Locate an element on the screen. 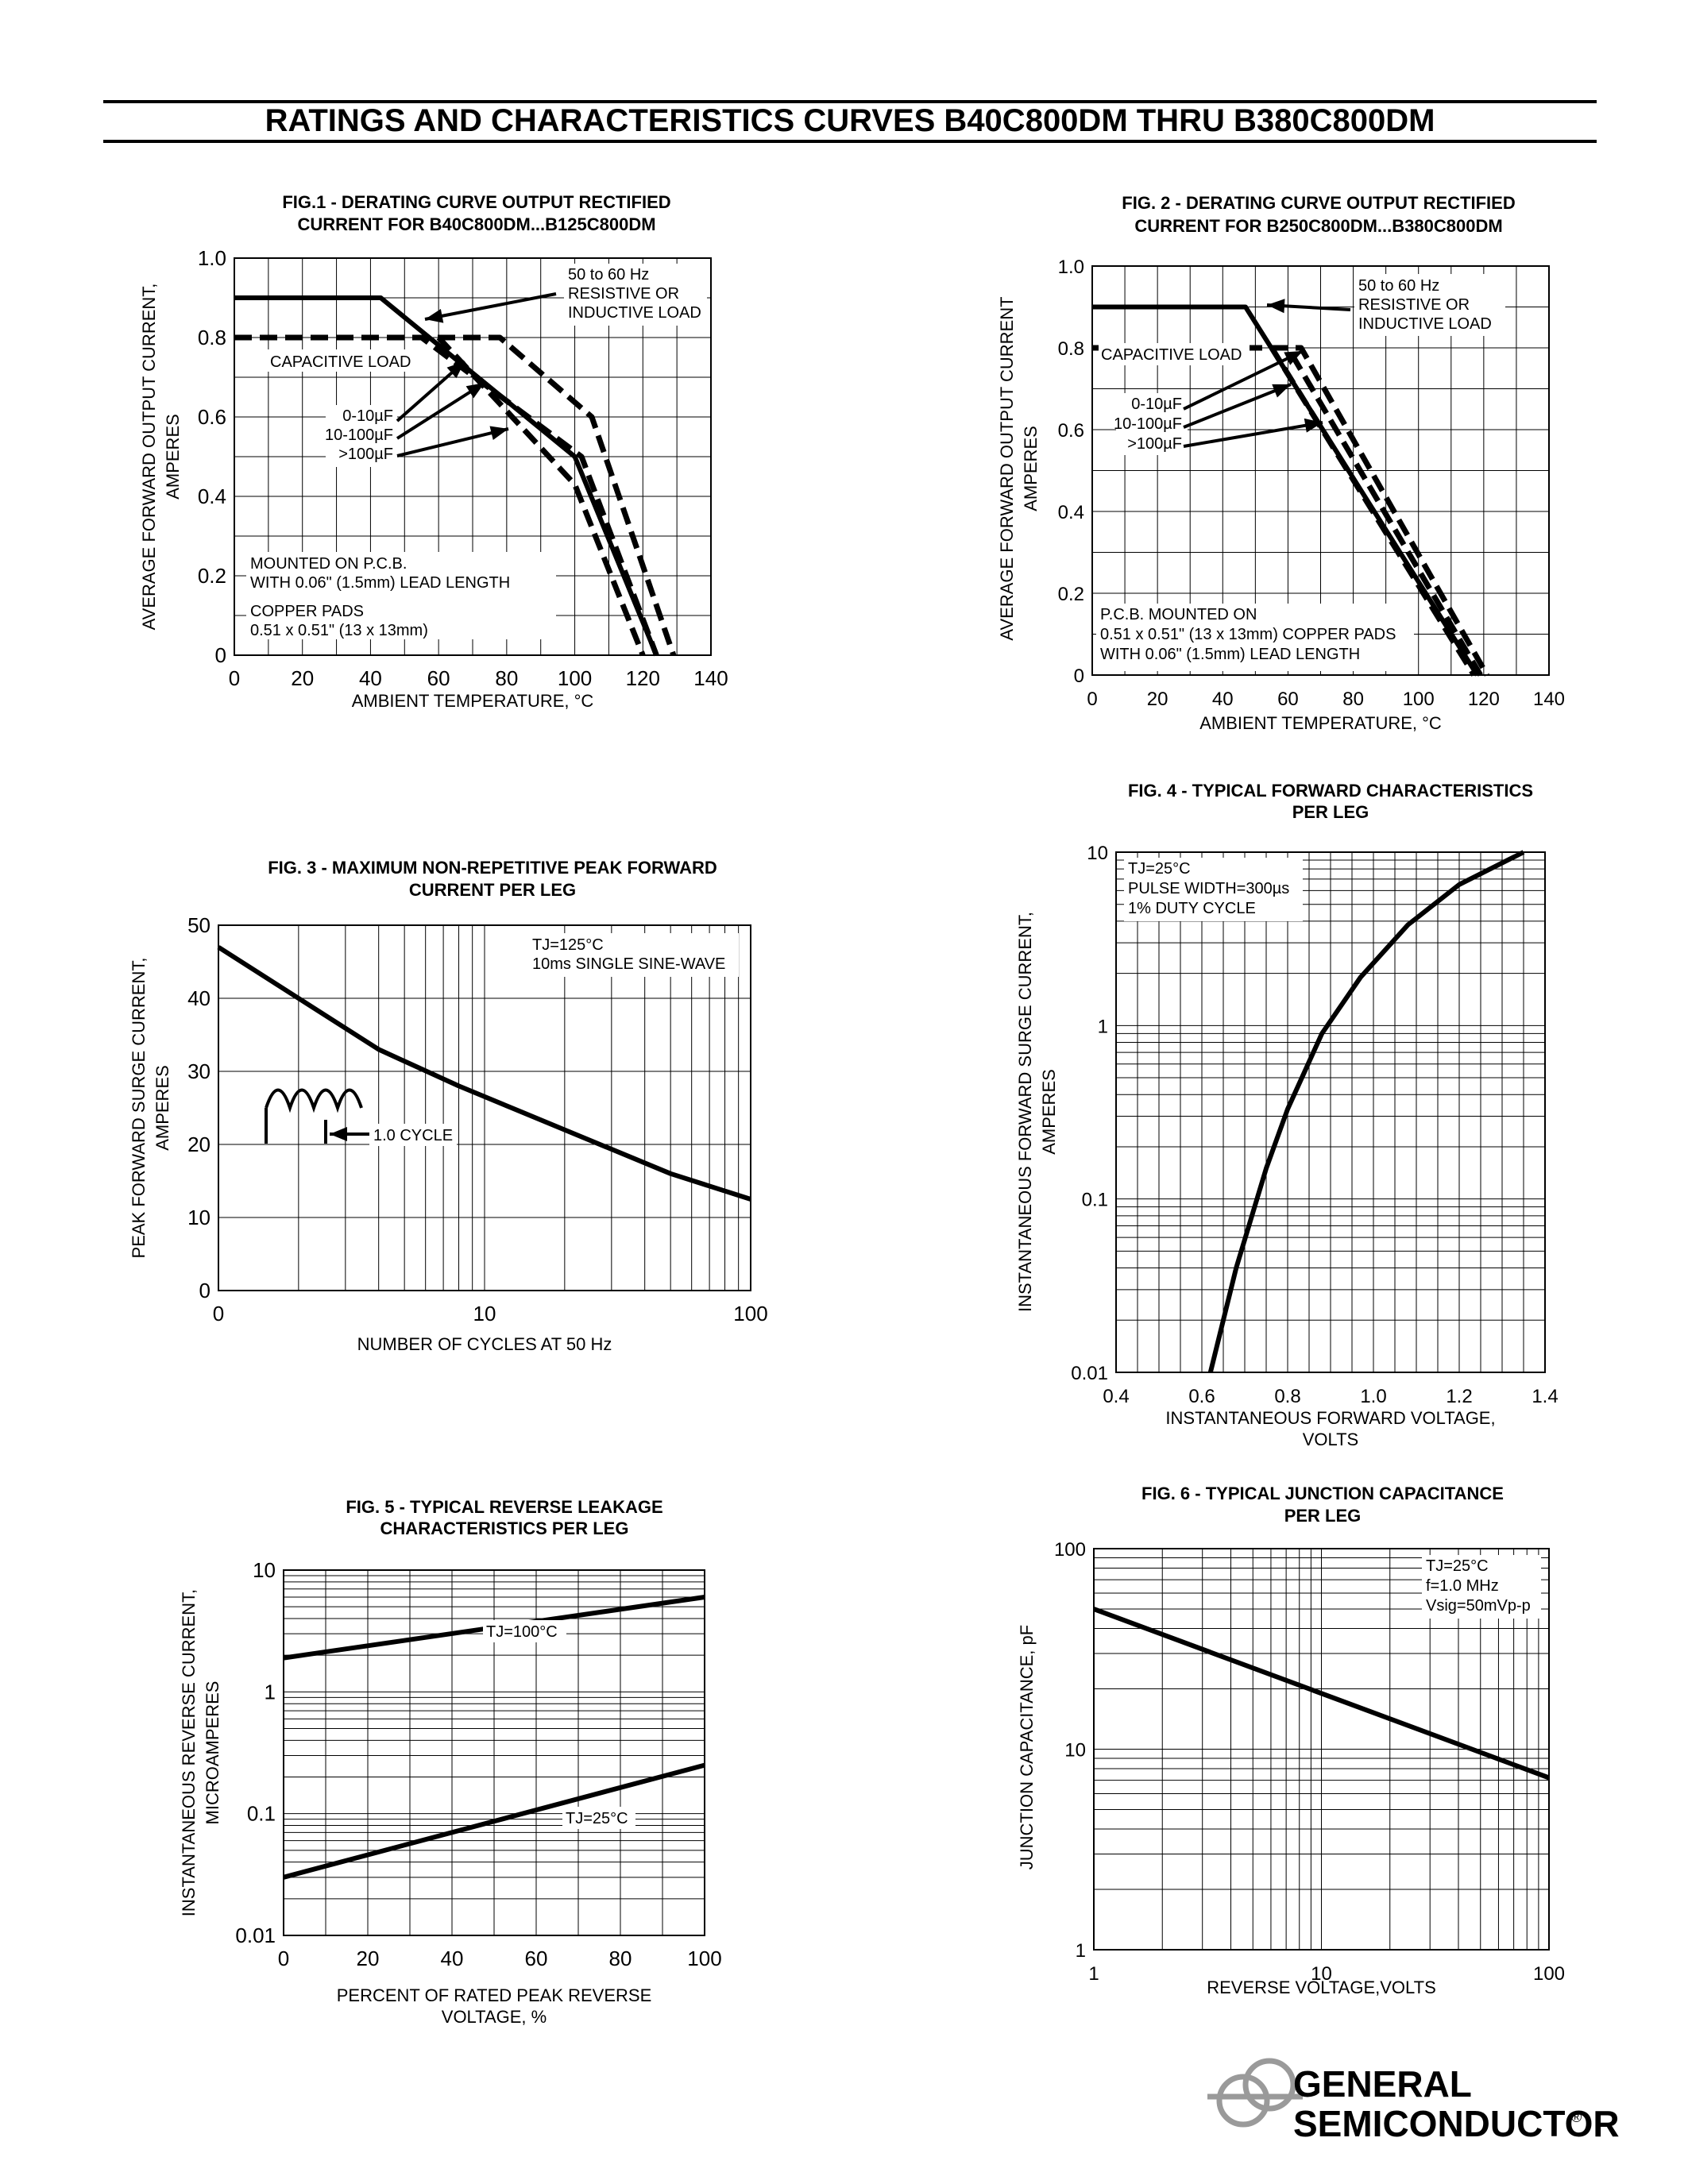  chart-annotation: f=1.0 MHz is located at coordinates (1462, 1586).